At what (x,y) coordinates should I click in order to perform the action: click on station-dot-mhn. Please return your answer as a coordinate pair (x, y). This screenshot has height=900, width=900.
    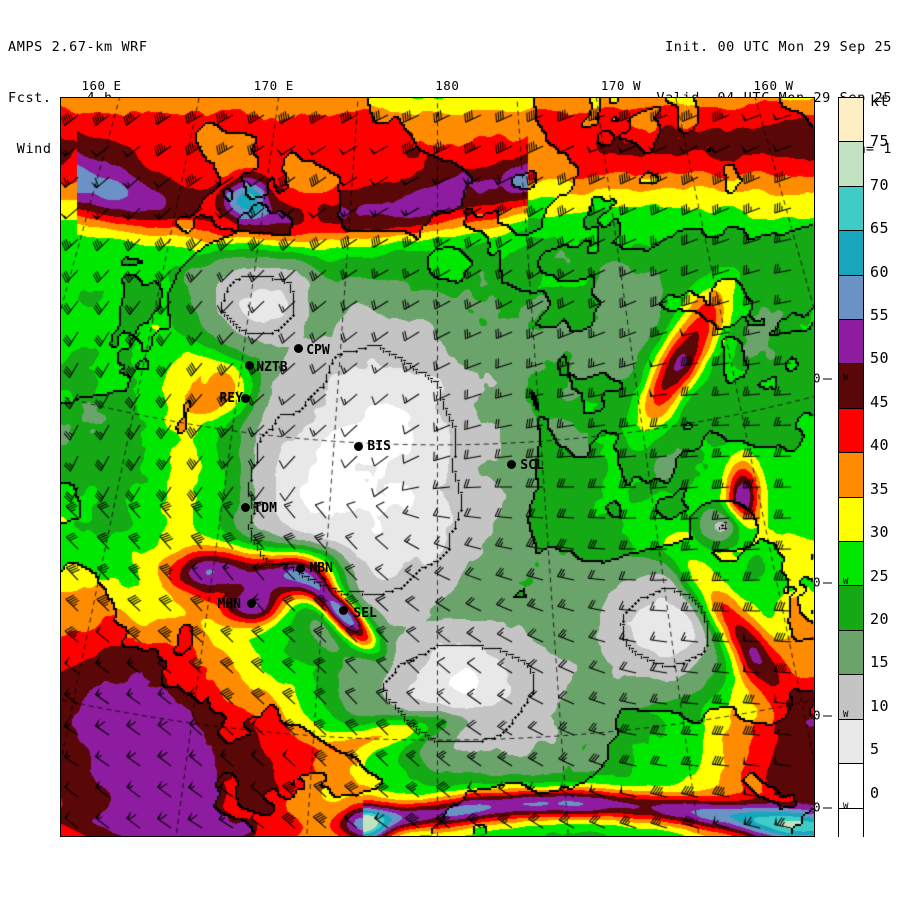
    Looking at the image, I should click on (251, 604).